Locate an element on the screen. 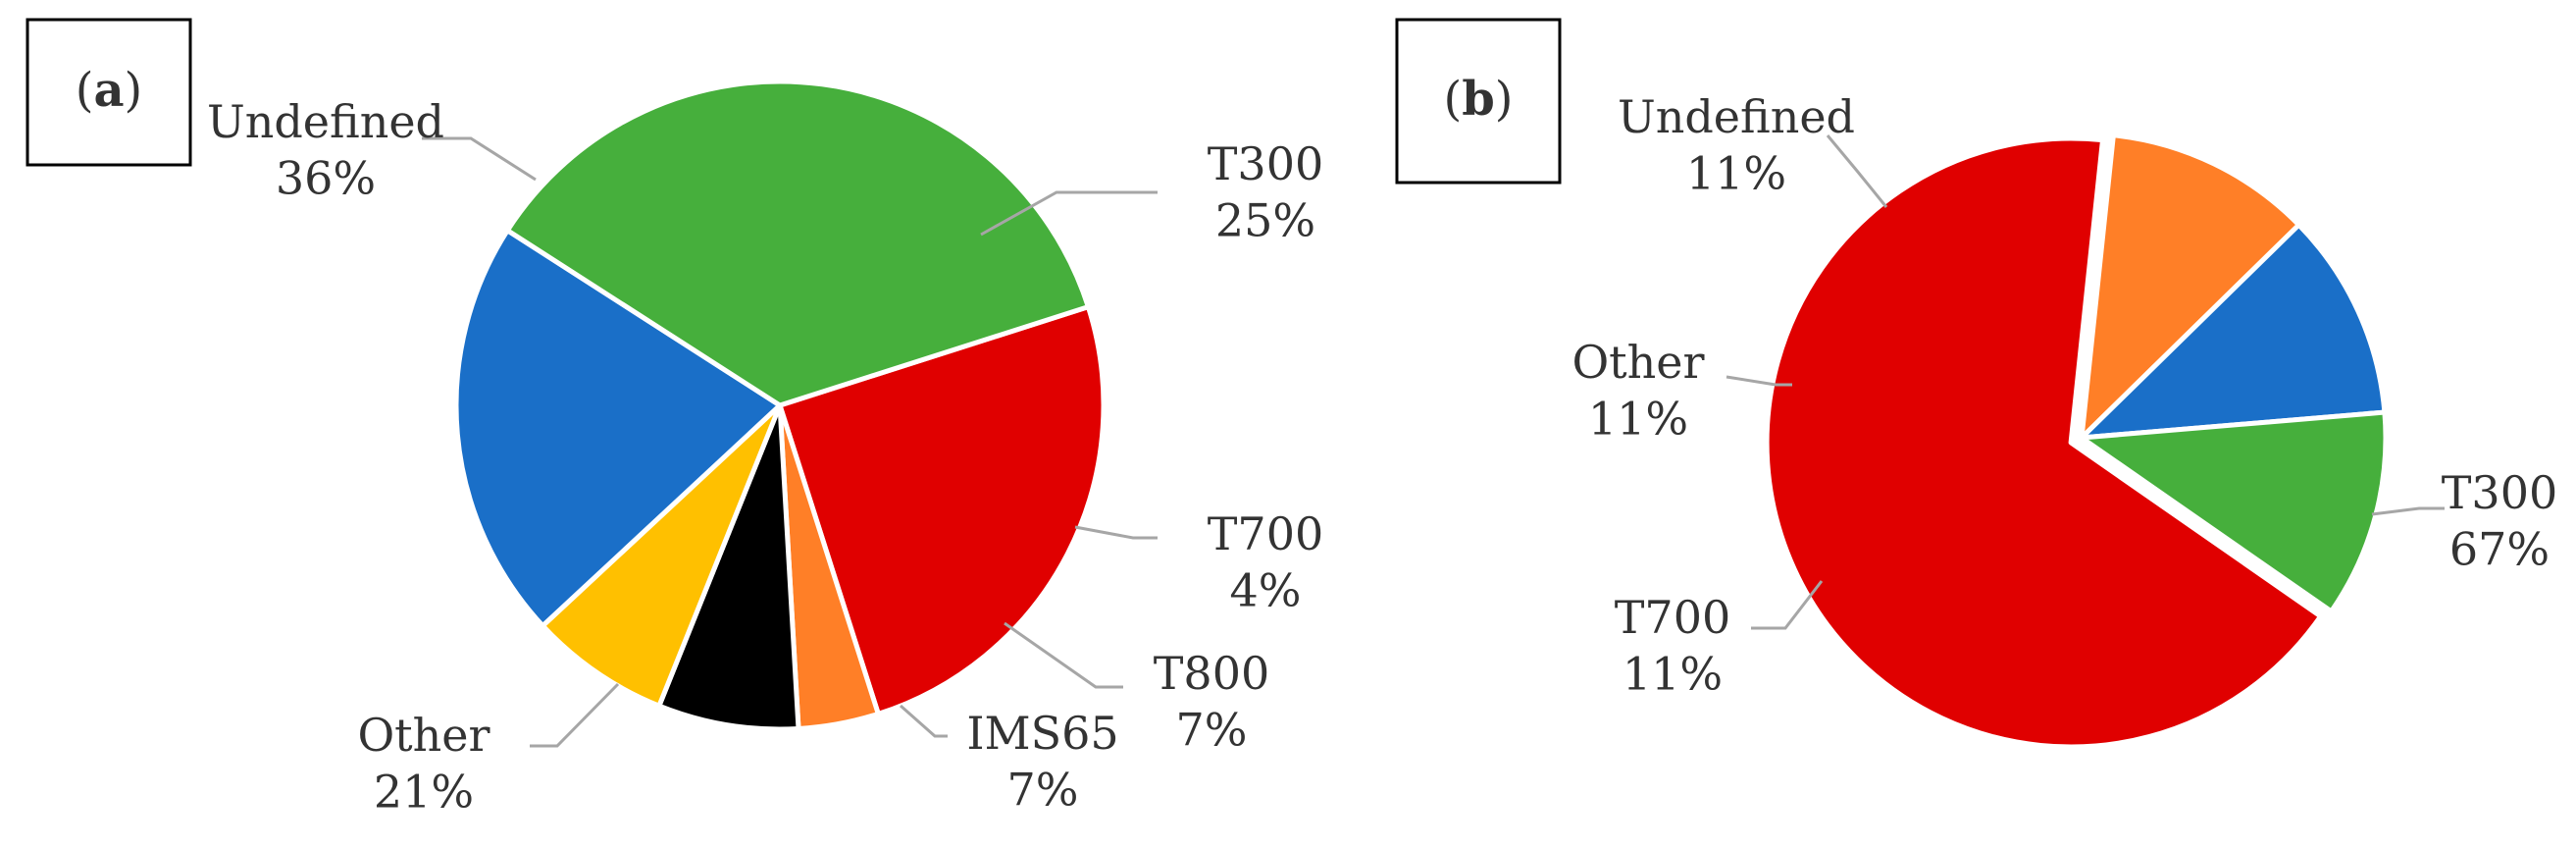 The width and height of the screenshot is (2576, 848). panel-a-label-box: (a) is located at coordinates (109, 92).